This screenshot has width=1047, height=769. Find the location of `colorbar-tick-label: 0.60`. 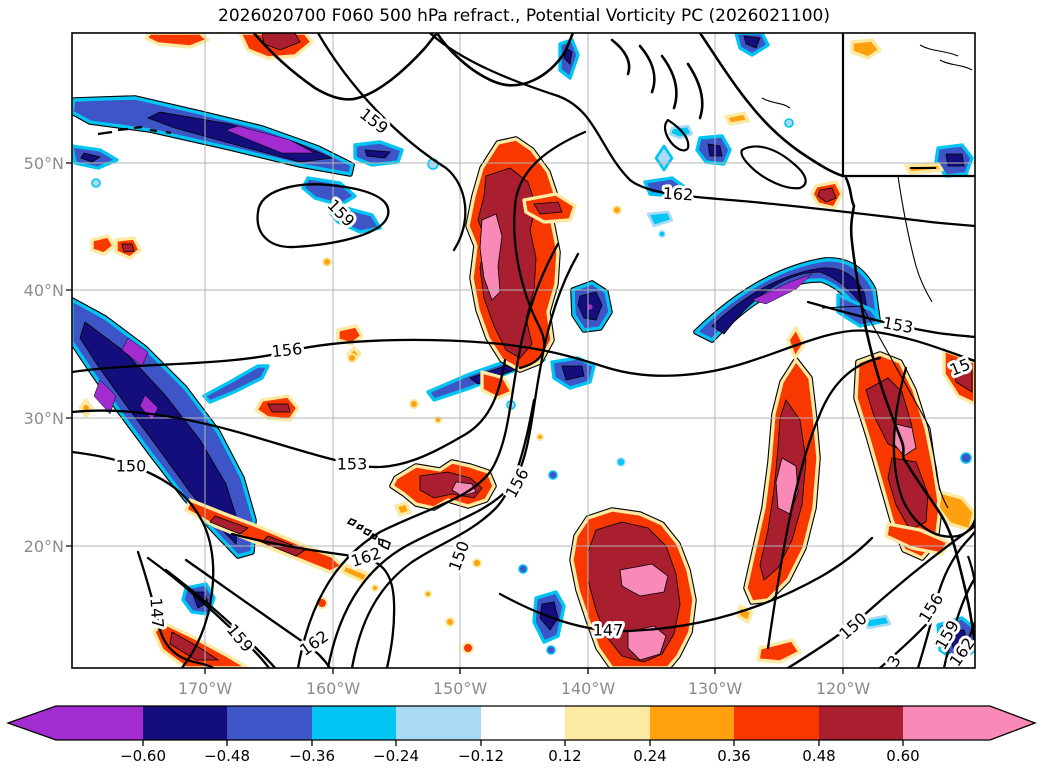

colorbar-tick-label: 0.60 is located at coordinates (902, 756).